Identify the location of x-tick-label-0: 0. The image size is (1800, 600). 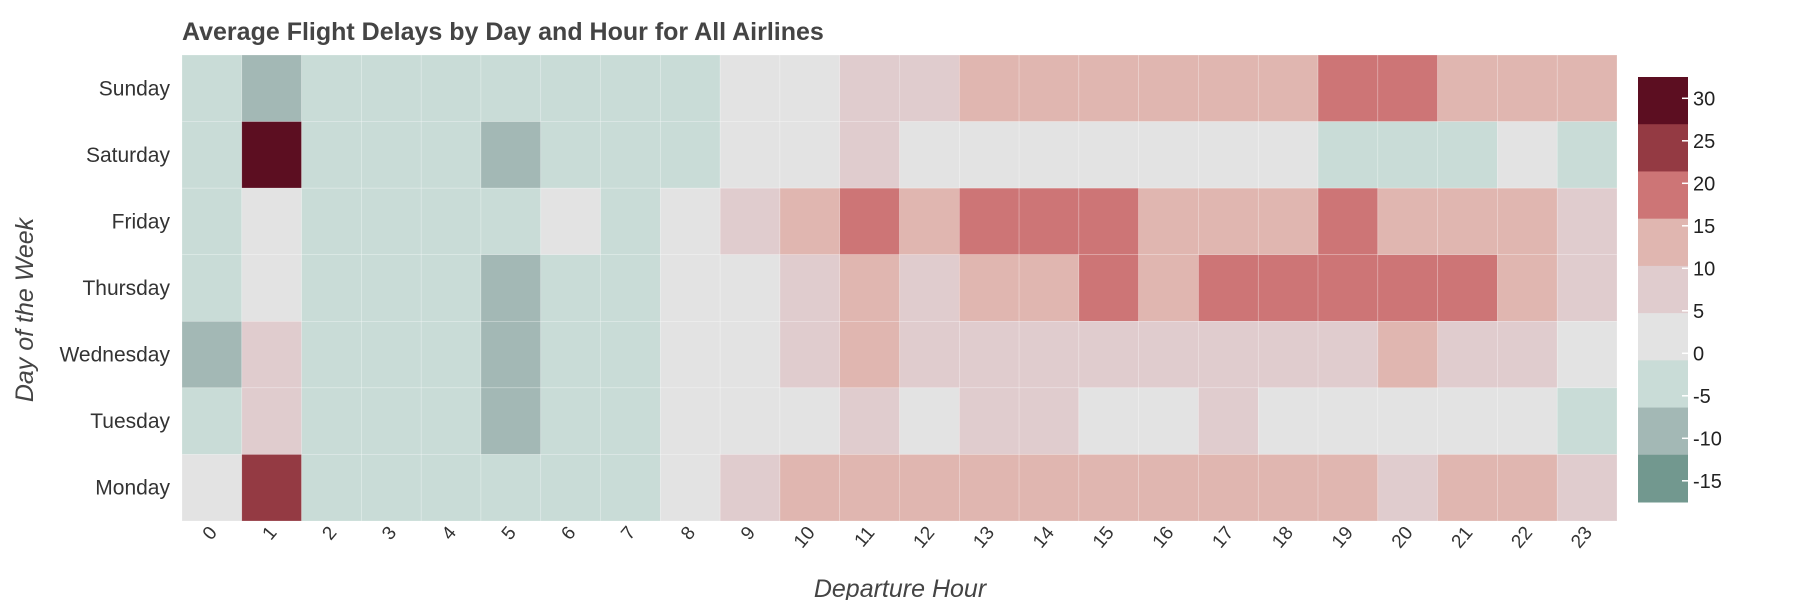
(210, 534).